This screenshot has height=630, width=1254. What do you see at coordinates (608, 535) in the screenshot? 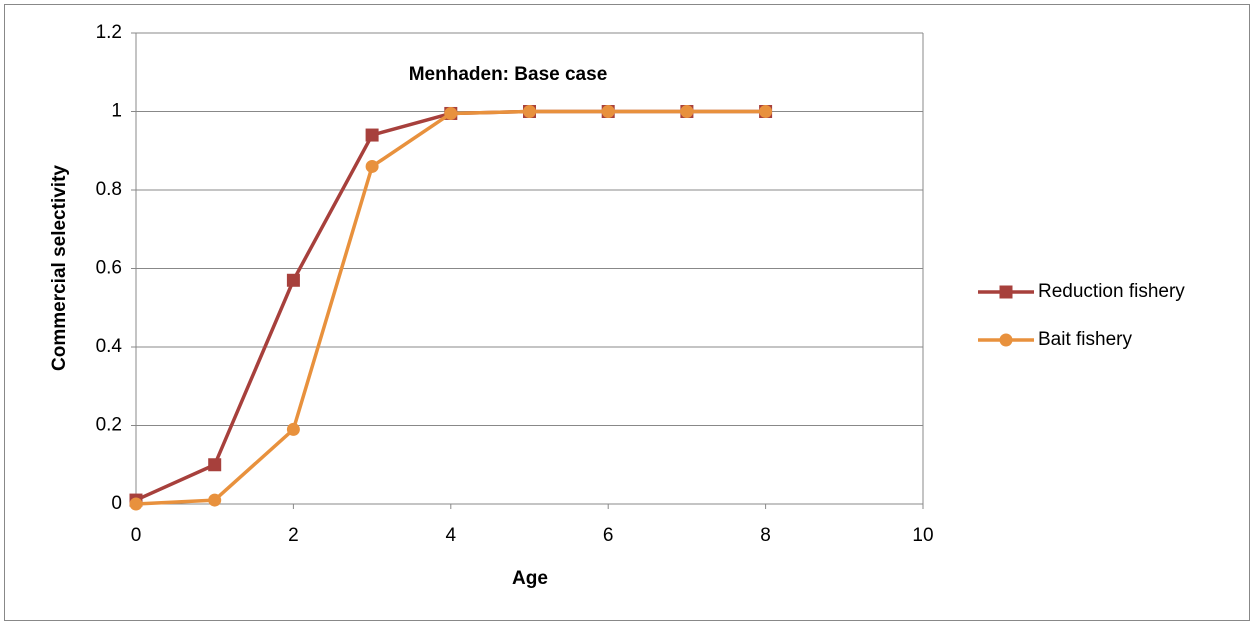
I see `x-tick-label: 6` at bounding box center [608, 535].